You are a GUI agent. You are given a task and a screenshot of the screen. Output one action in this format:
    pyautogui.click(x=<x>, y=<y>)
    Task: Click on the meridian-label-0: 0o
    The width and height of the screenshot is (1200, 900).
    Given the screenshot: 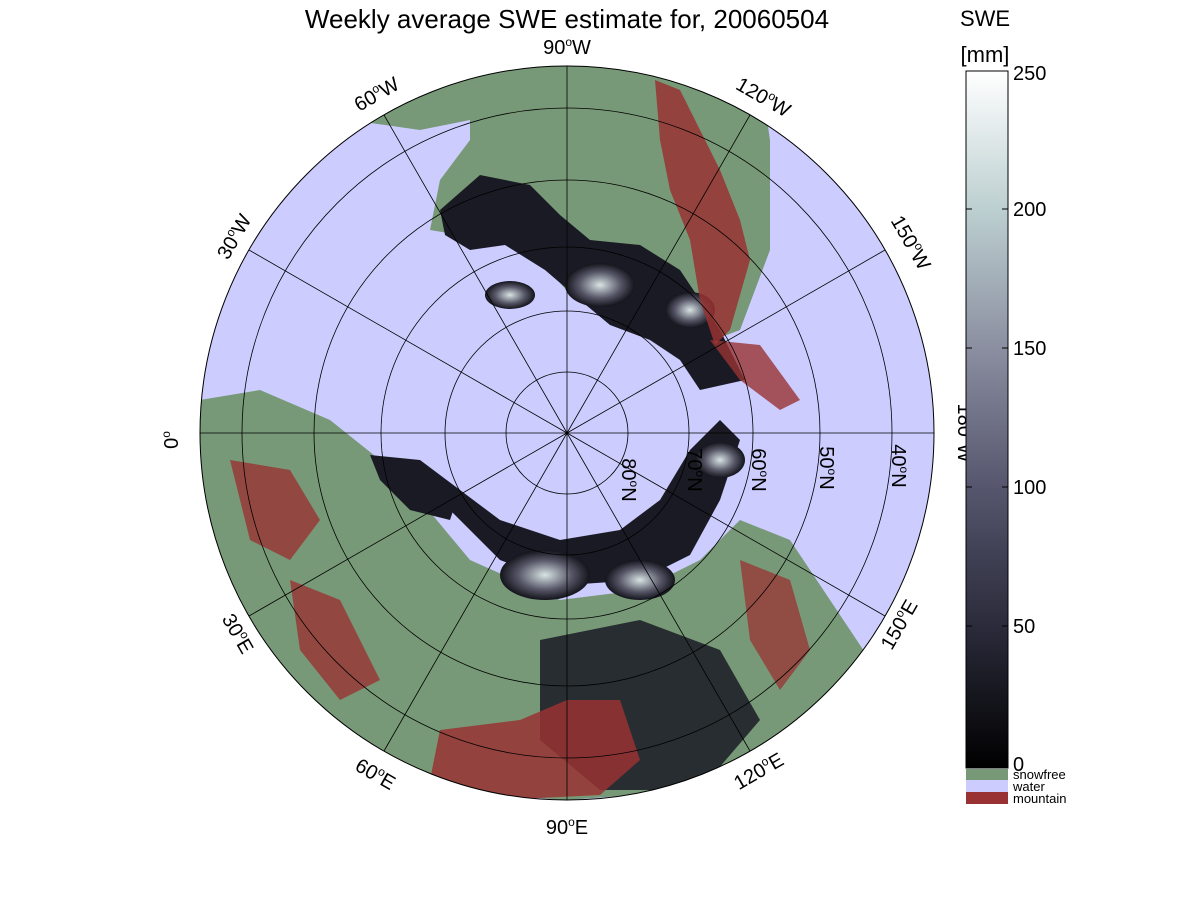 What is the action you would take?
    pyautogui.click(x=171, y=440)
    